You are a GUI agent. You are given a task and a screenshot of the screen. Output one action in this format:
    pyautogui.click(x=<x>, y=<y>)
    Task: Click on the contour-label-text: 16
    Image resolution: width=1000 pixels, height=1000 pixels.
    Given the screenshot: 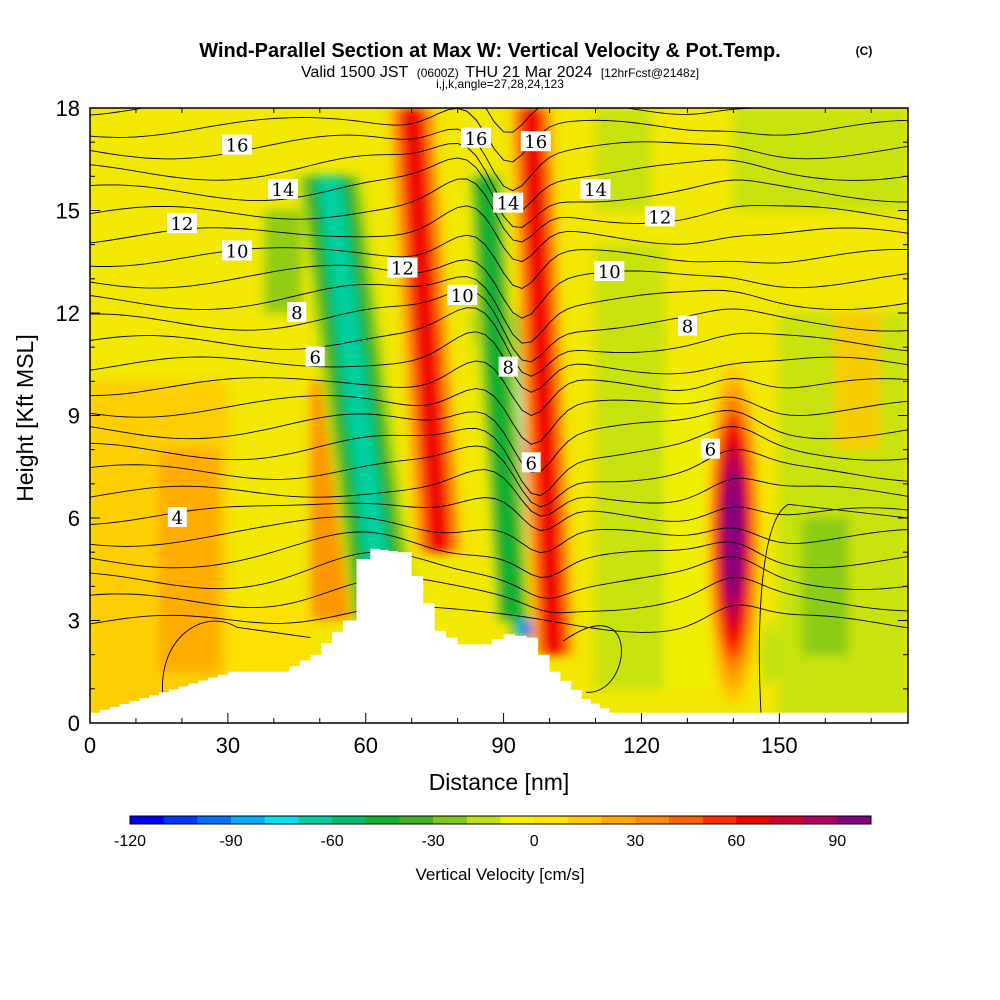 What is the action you would take?
    pyautogui.click(x=535, y=142)
    